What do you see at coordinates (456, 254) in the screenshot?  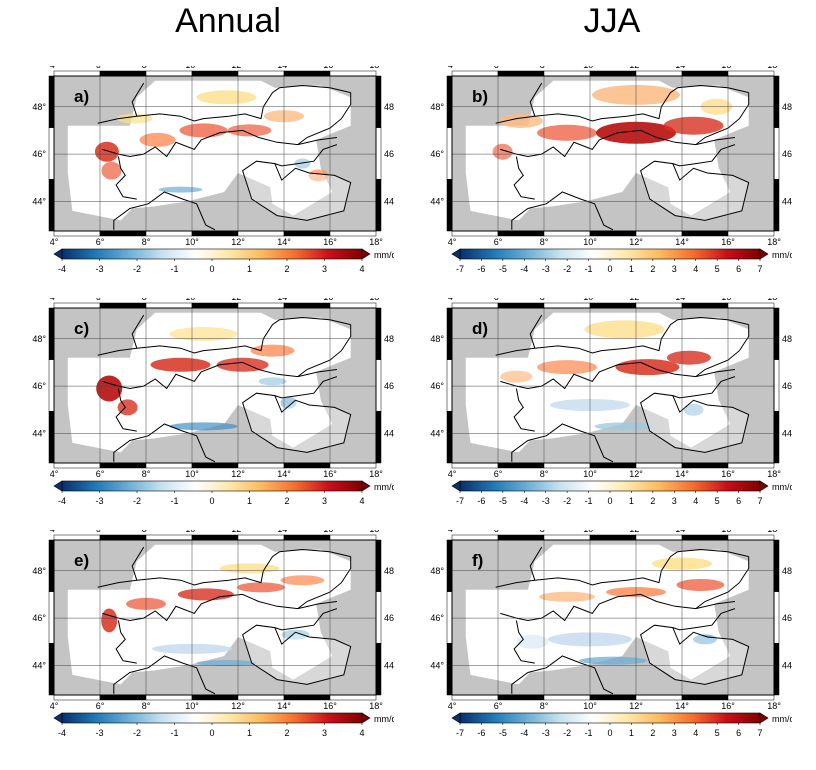 I see `colorbar-min-arrow` at bounding box center [456, 254].